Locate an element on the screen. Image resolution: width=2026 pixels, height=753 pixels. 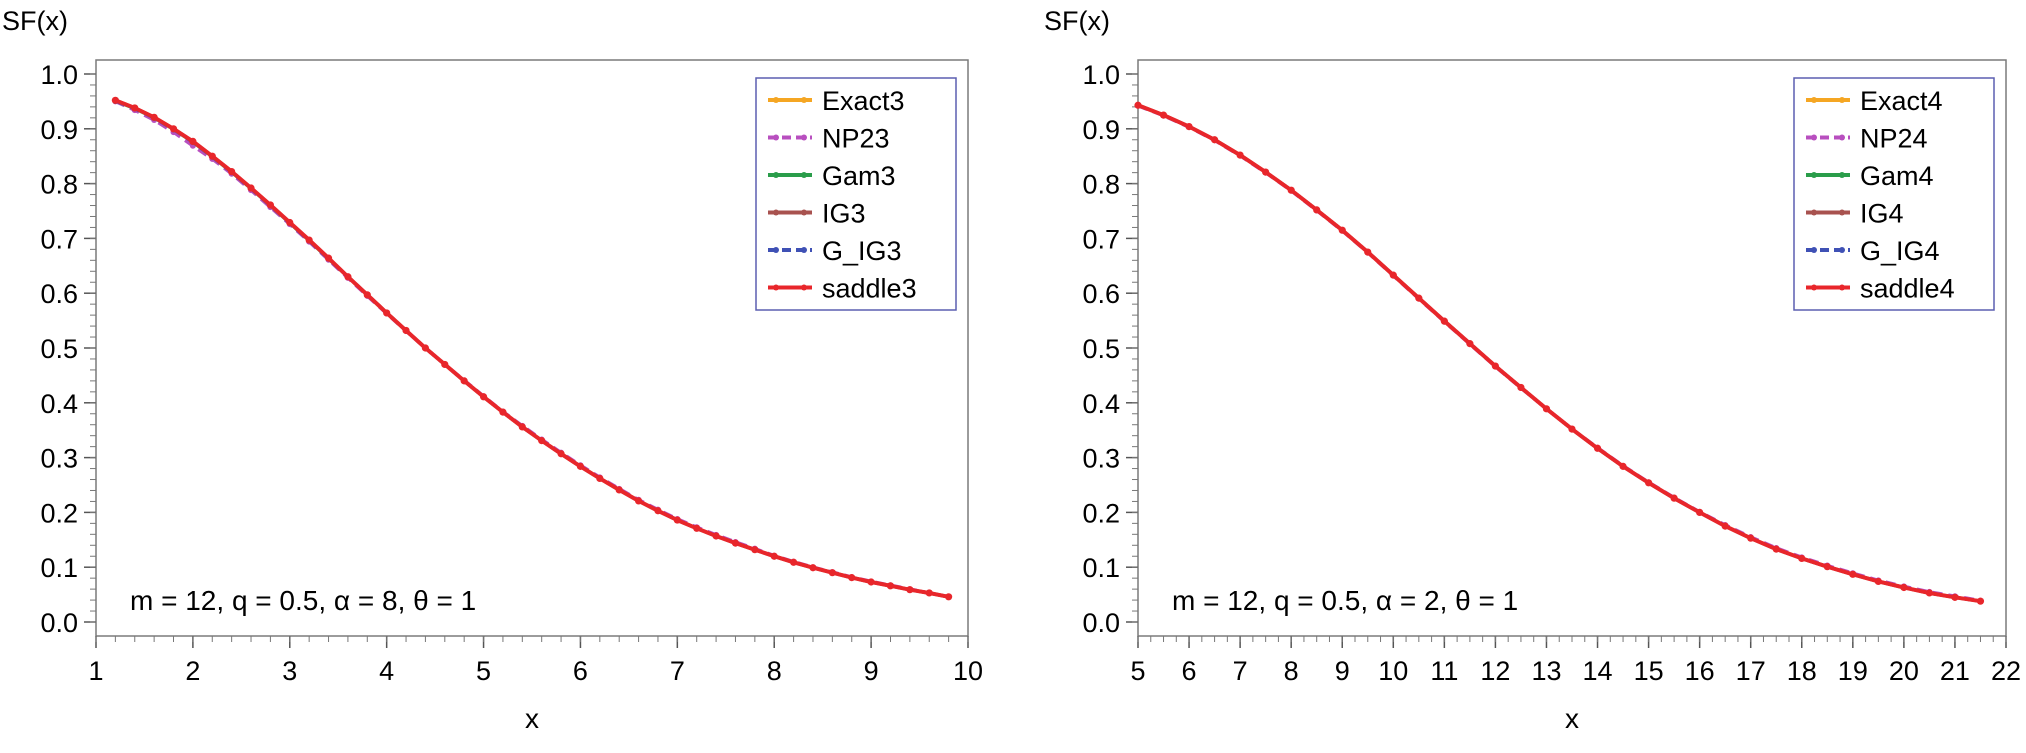
y-axis-label: SF(x) is located at coordinates (1077, 21).